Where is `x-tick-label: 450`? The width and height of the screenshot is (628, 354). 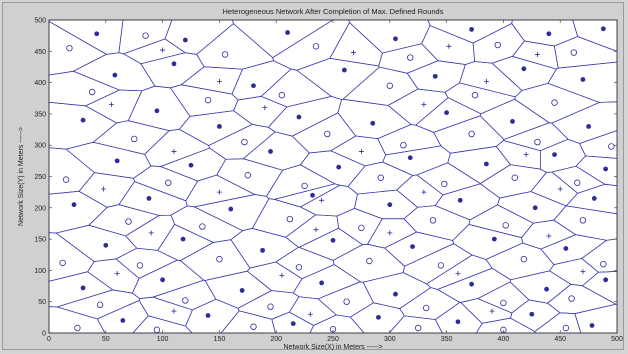 x-tick-label: 450 is located at coordinates (560, 339).